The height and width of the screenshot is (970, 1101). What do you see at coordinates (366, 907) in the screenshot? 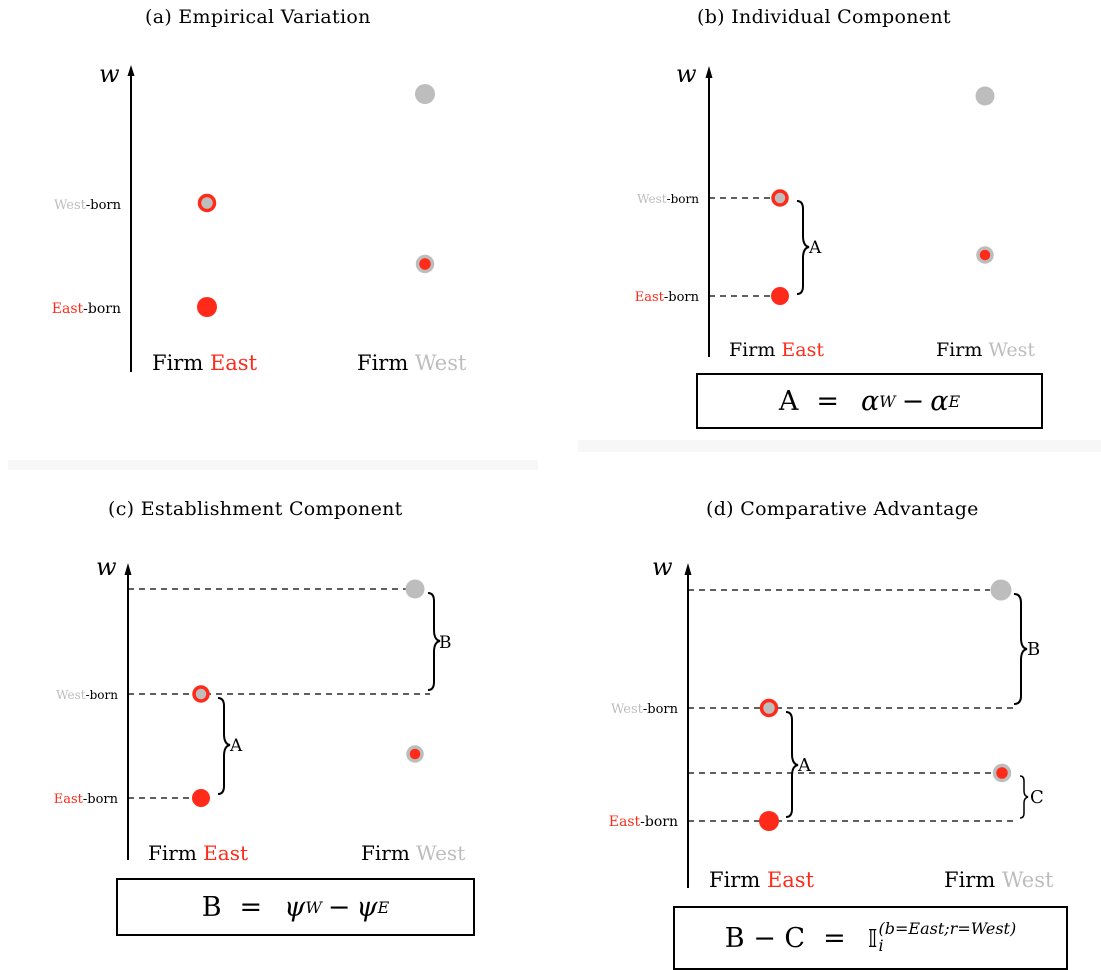
I see `formula-term2: ψ` at bounding box center [366, 907].